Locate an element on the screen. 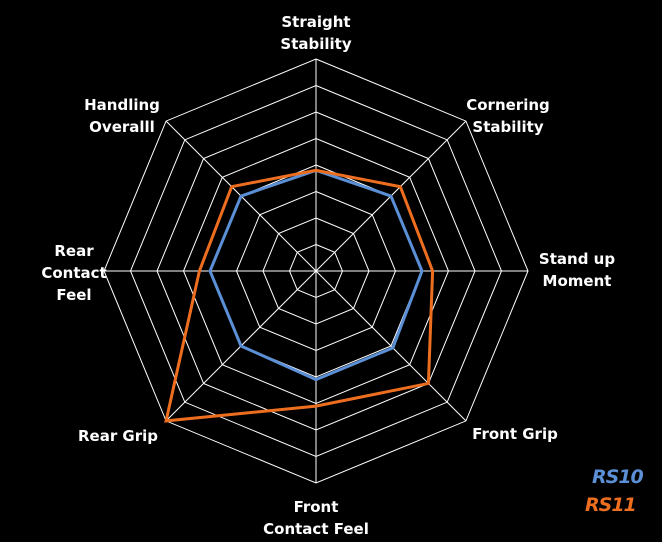  axis-label: Front Contact Feel is located at coordinates (316, 518).